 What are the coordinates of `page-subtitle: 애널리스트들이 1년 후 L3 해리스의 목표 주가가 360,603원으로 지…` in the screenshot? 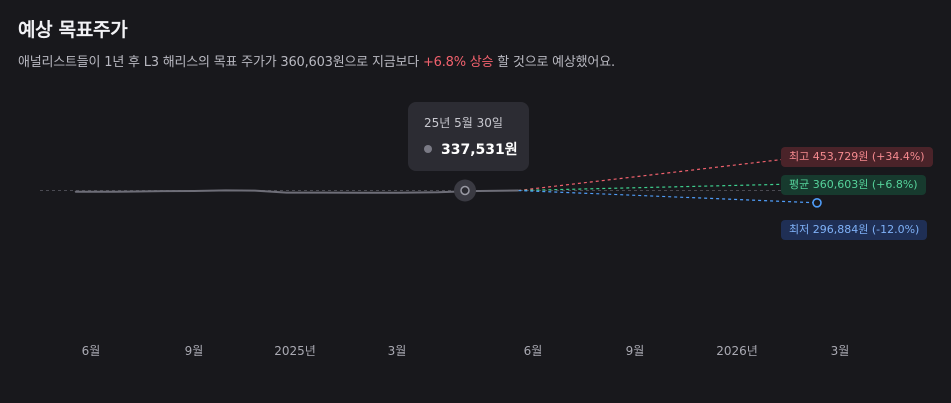 It's located at (316, 60).